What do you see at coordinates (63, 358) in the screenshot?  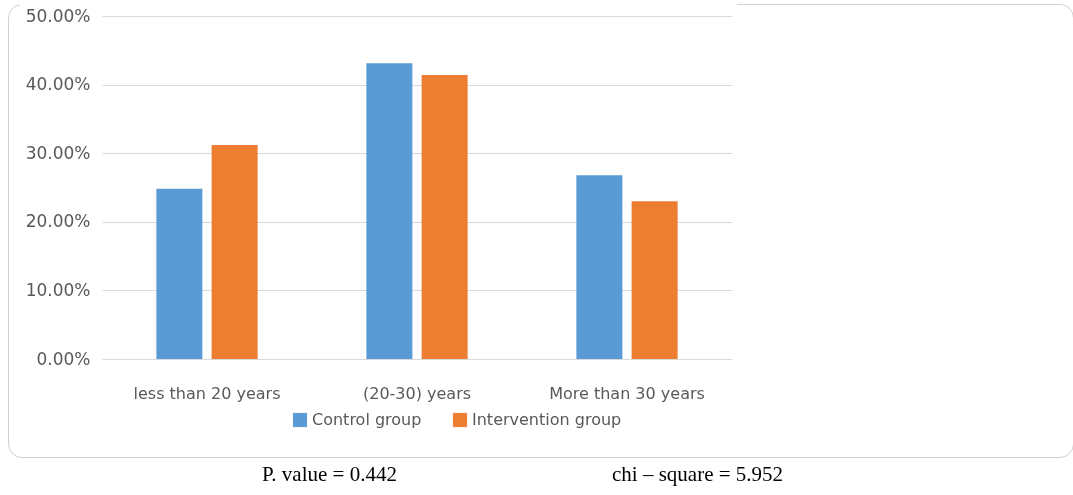 I see `y-tick-label: 0.00%` at bounding box center [63, 358].